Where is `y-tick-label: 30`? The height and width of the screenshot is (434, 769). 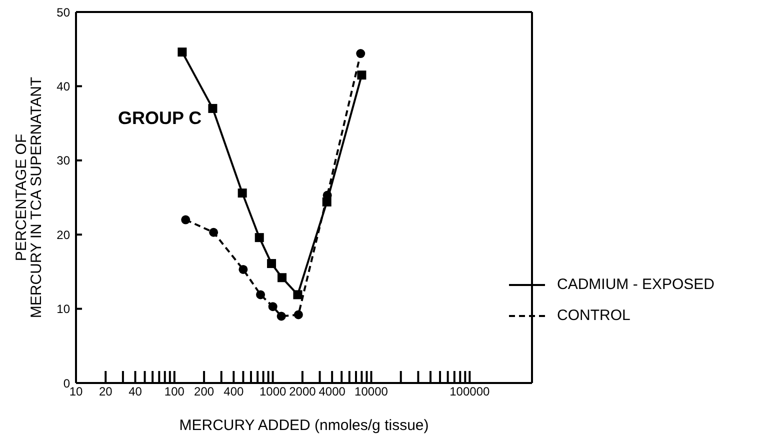 y-tick-label: 30 is located at coordinates (63, 161).